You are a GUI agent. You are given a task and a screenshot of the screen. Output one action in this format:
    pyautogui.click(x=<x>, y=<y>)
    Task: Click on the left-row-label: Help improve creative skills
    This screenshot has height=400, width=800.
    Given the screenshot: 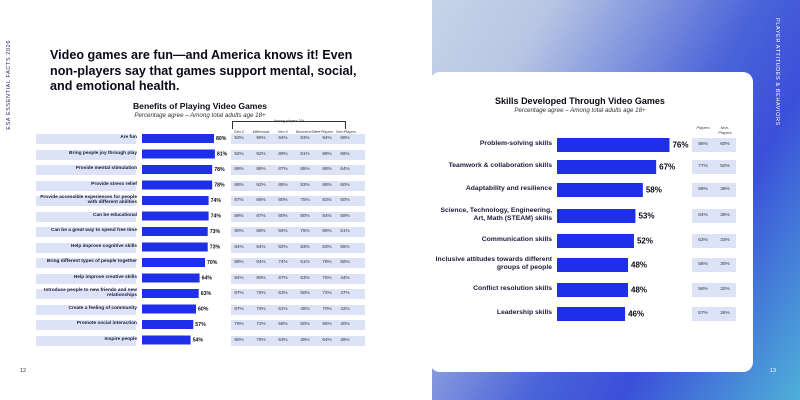 What is the action you would take?
    pyautogui.click(x=105, y=277)
    